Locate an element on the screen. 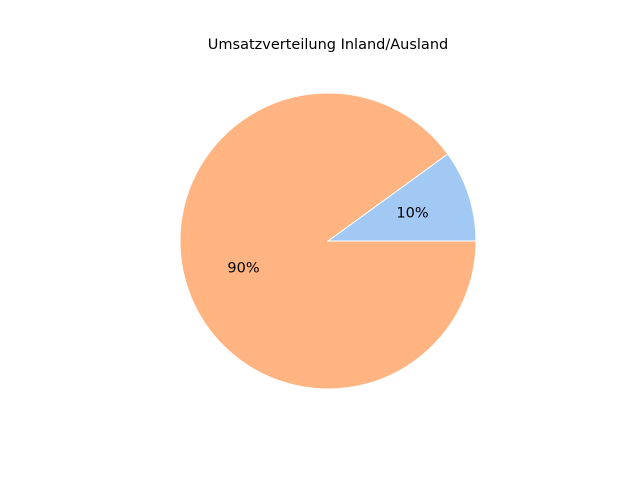  pie-slice-label-1: 90% is located at coordinates (243, 268).